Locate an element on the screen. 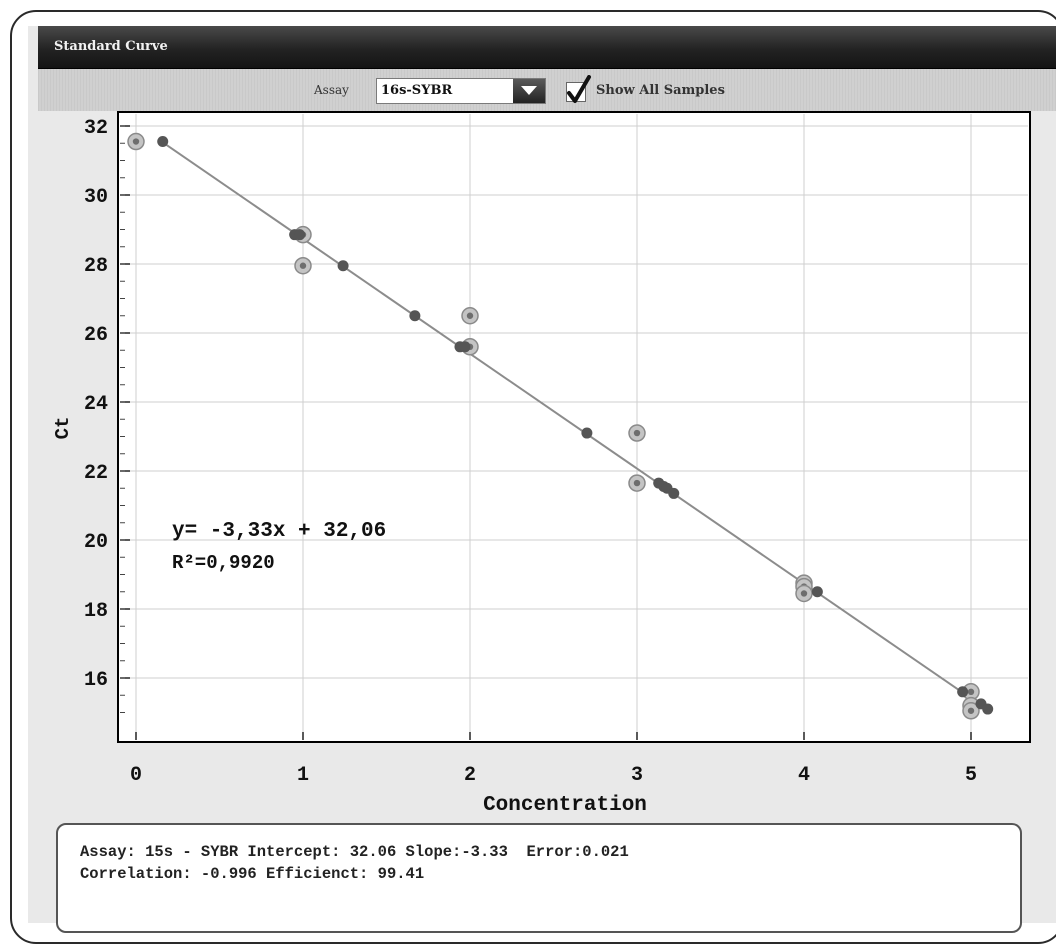 The height and width of the screenshot is (944, 1056). show-all-samples-label: Show All Samples is located at coordinates (660, 90).